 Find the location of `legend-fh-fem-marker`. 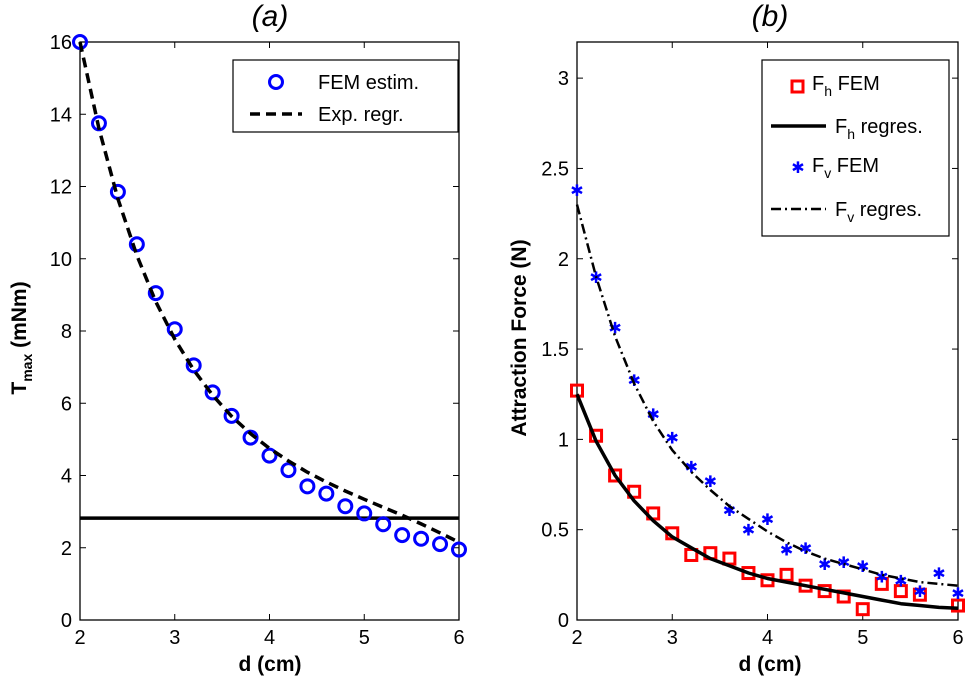

legend-fh-fem-marker is located at coordinates (797, 86).